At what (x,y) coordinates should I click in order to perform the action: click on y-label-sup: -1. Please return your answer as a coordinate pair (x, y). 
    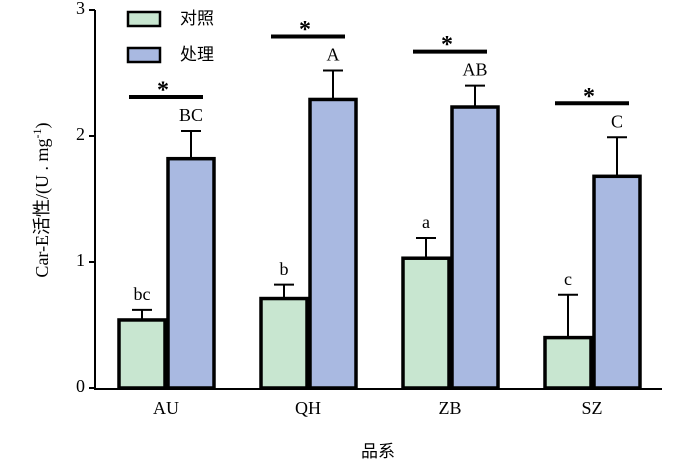
    Looking at the image, I should click on (37, 133).